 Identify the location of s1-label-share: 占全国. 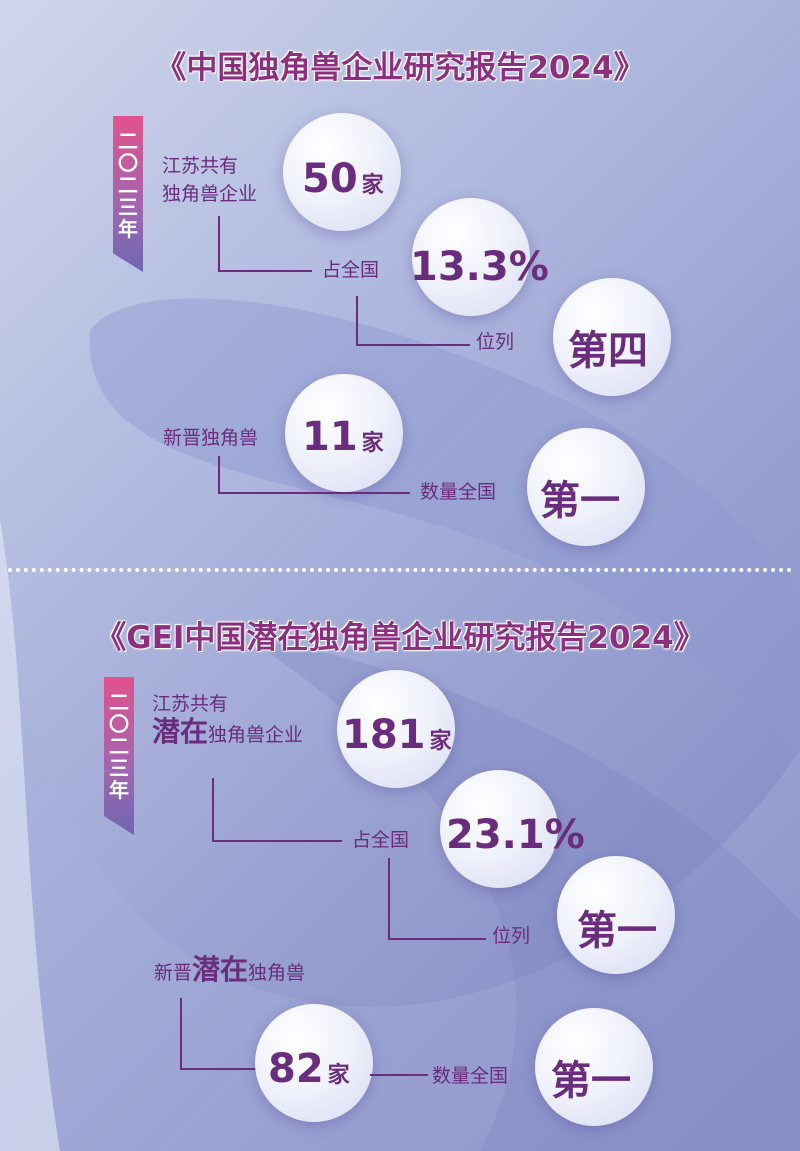
(351, 270).